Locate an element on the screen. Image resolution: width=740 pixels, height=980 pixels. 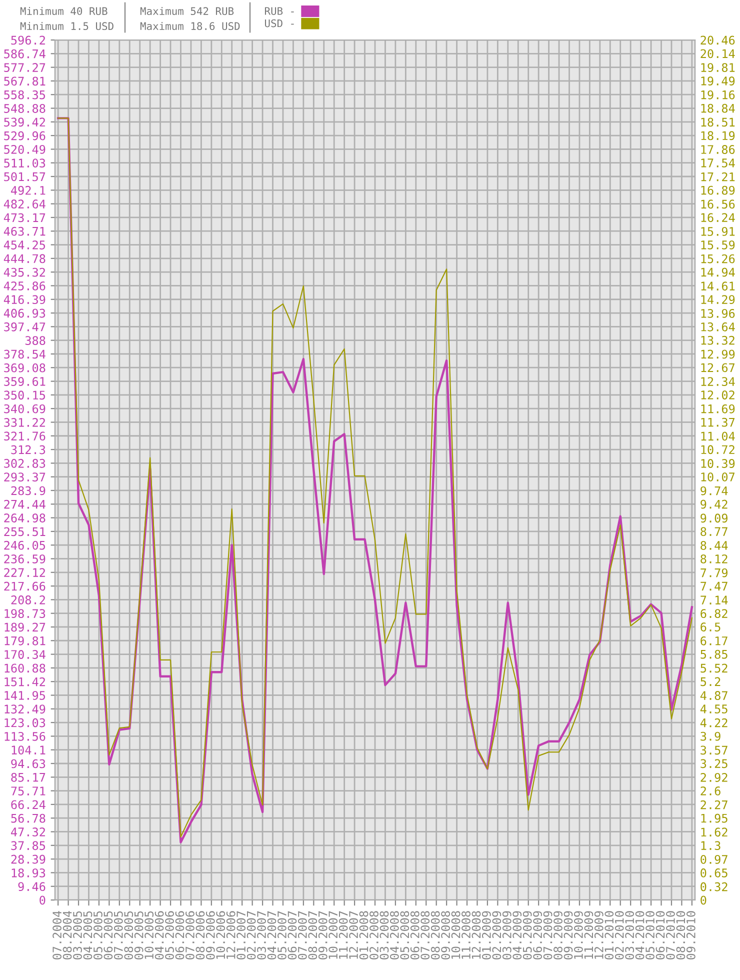
y-tick-label: 416.39 is located at coordinates (25, 299).